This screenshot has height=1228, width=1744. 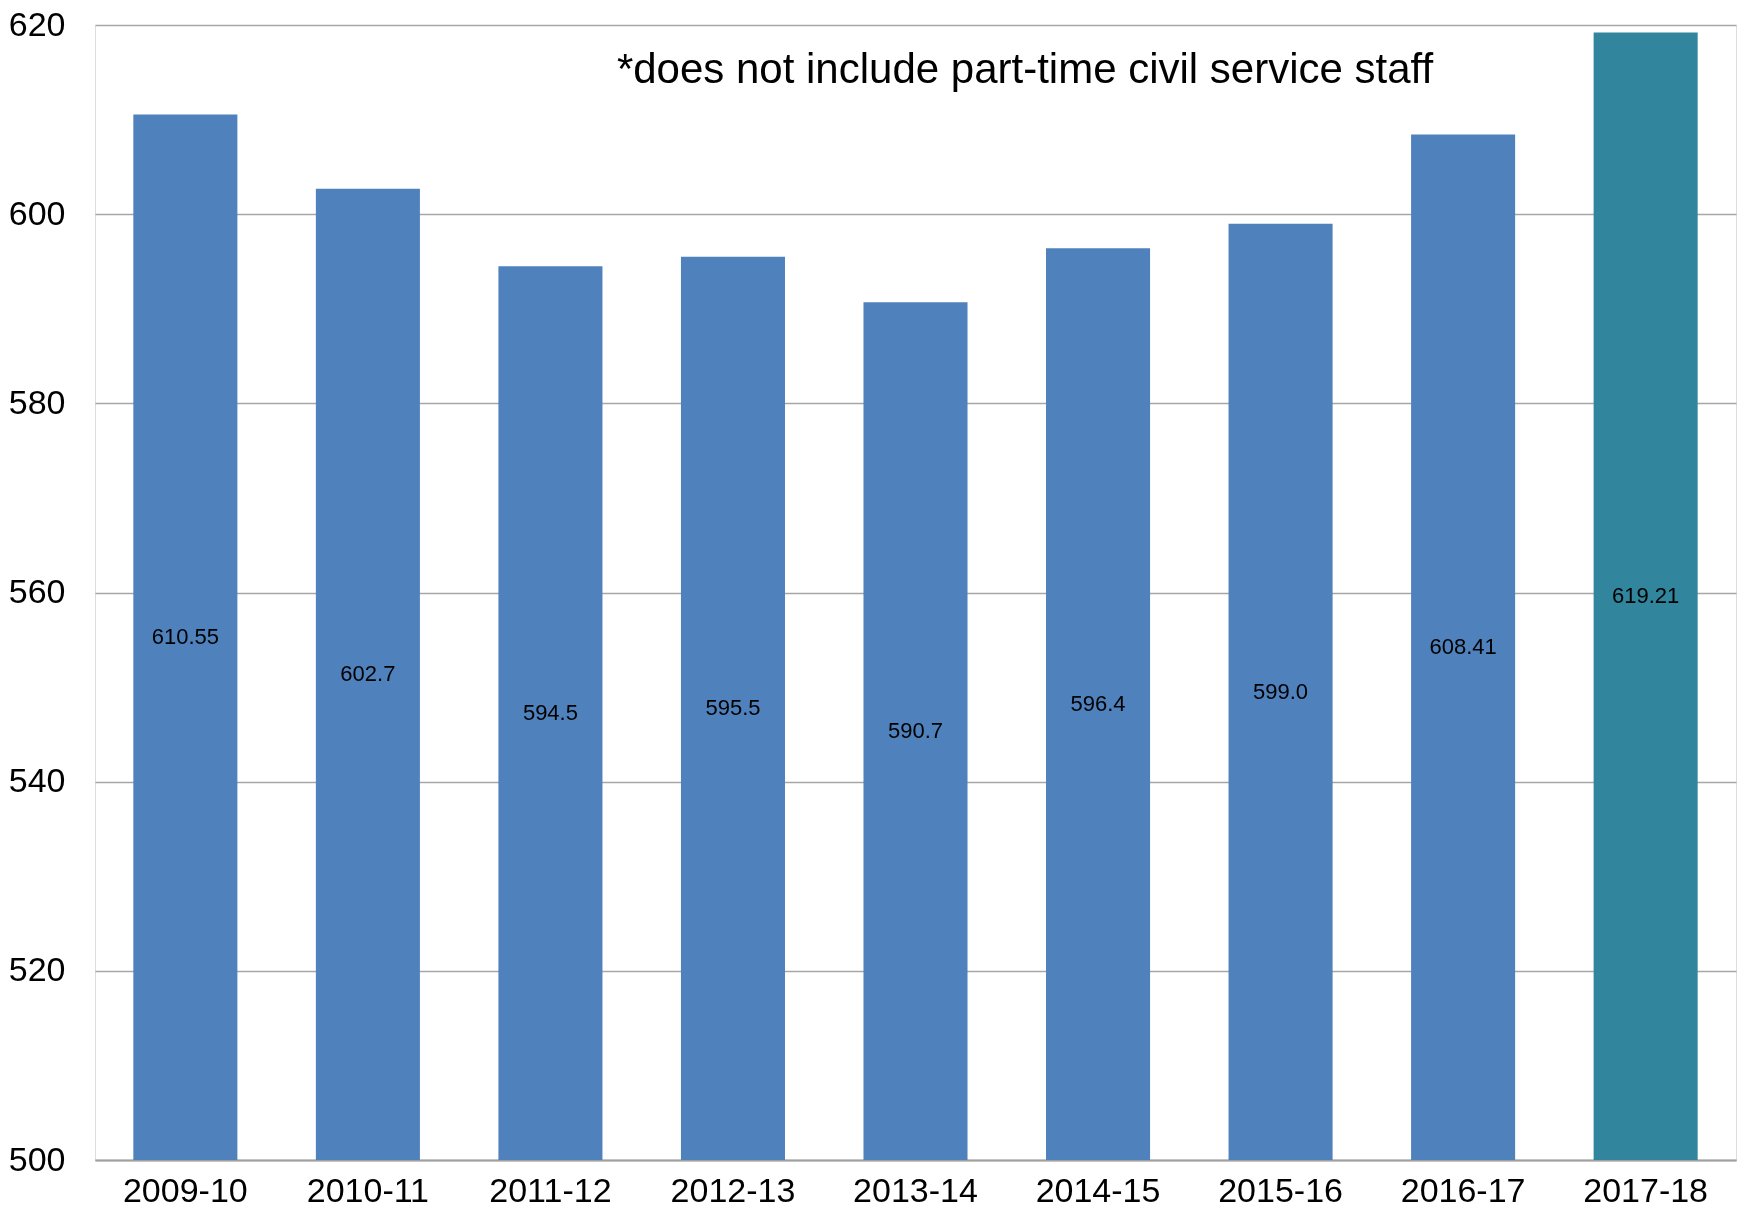 I want to click on data-label: 610.55, so click(x=185, y=637).